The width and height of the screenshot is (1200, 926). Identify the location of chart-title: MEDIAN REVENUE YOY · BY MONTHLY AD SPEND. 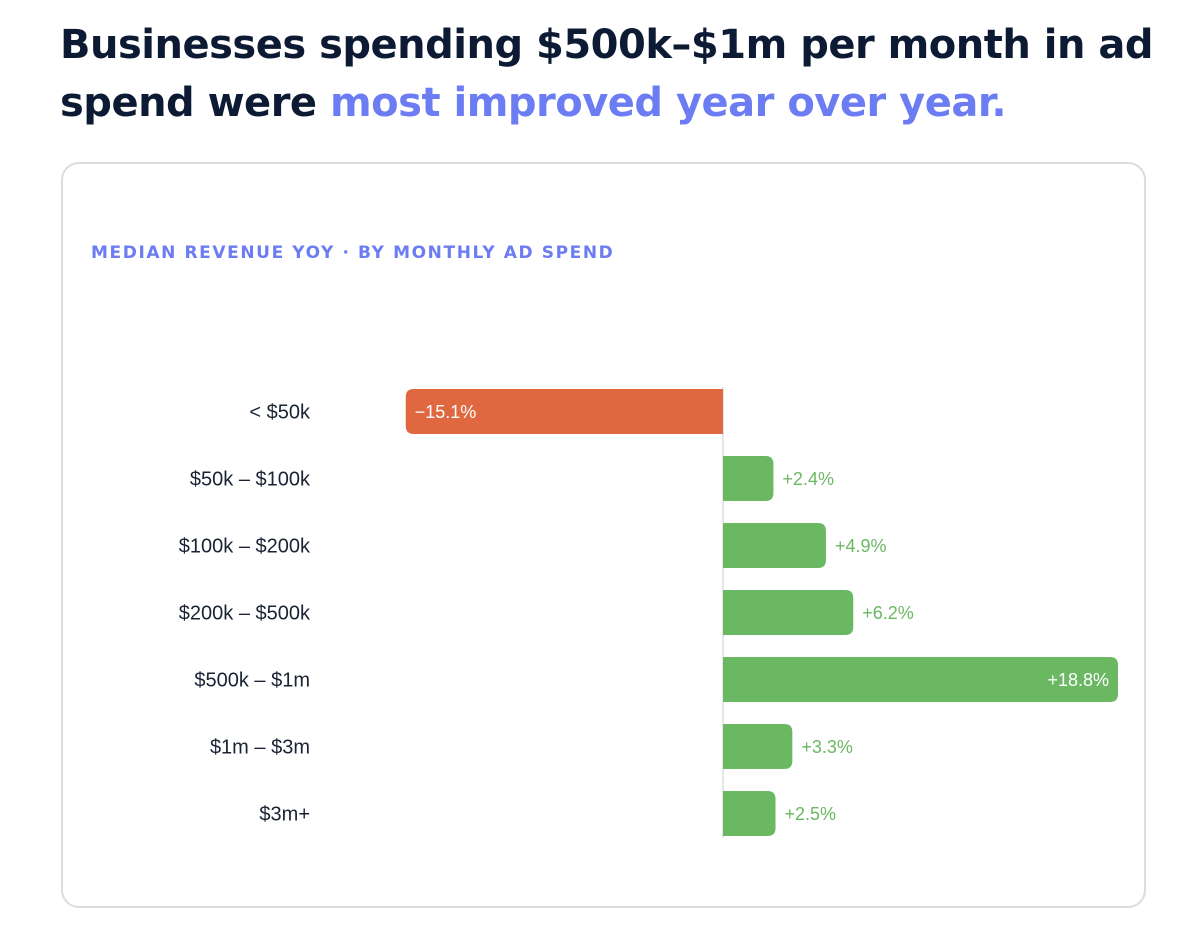
(353, 253).